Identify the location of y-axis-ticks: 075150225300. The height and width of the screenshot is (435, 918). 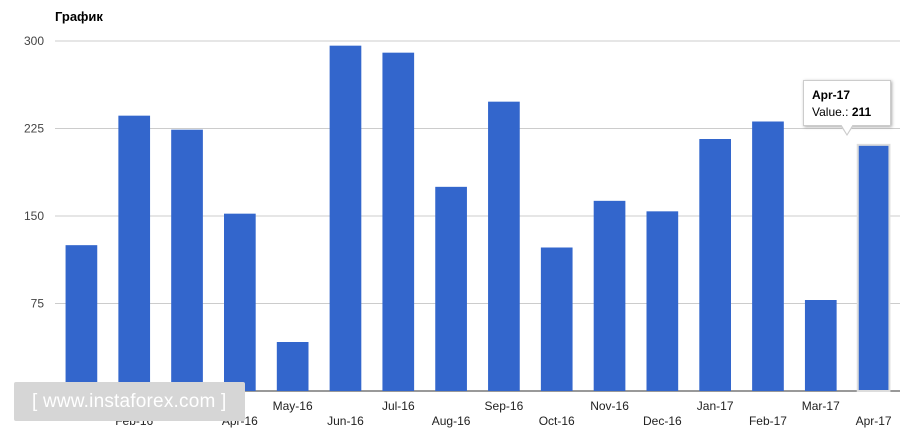
(34, 216).